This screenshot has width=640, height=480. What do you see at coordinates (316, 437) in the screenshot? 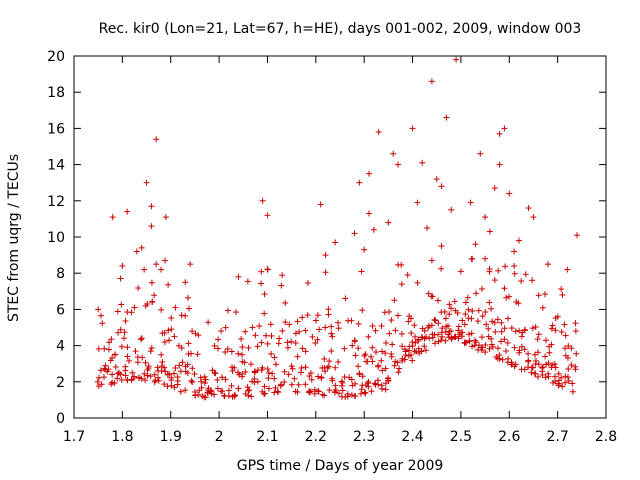
I see `x-tick-label: 2.2` at bounding box center [316, 437].